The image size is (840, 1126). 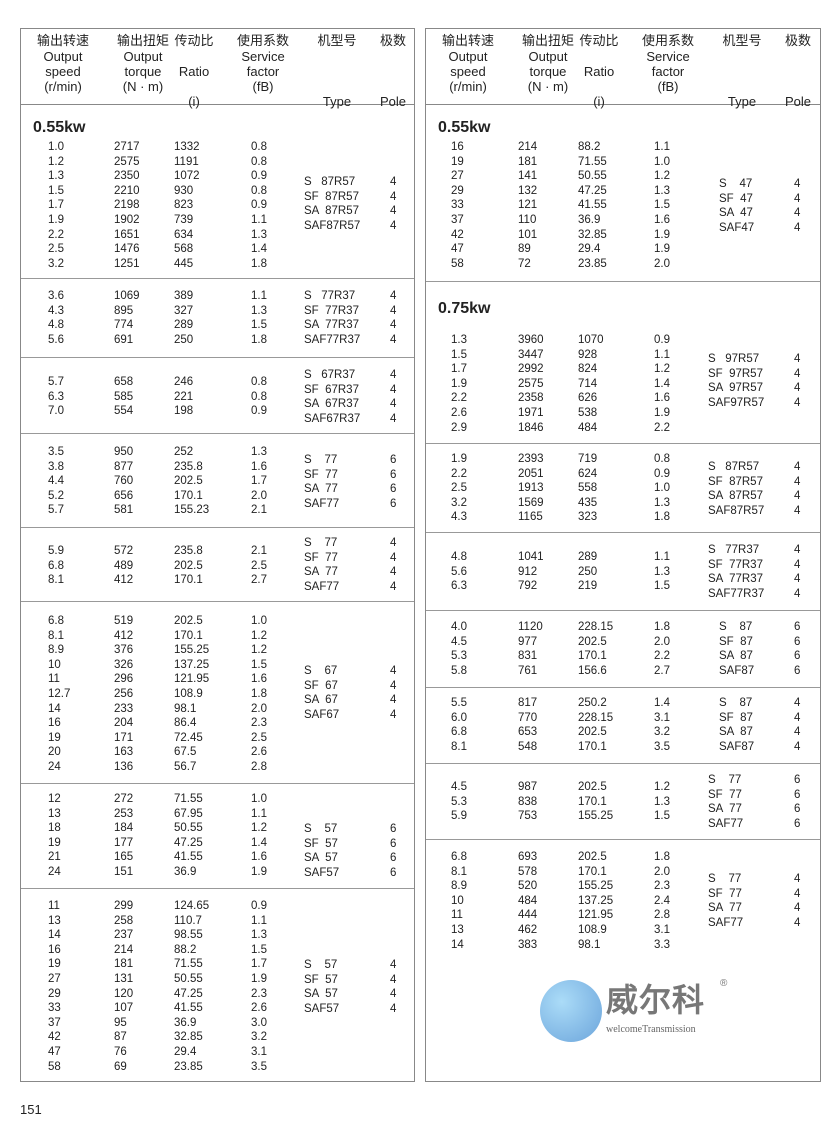 I want to click on header-type-cn: 机型号, so click(x=742, y=40).